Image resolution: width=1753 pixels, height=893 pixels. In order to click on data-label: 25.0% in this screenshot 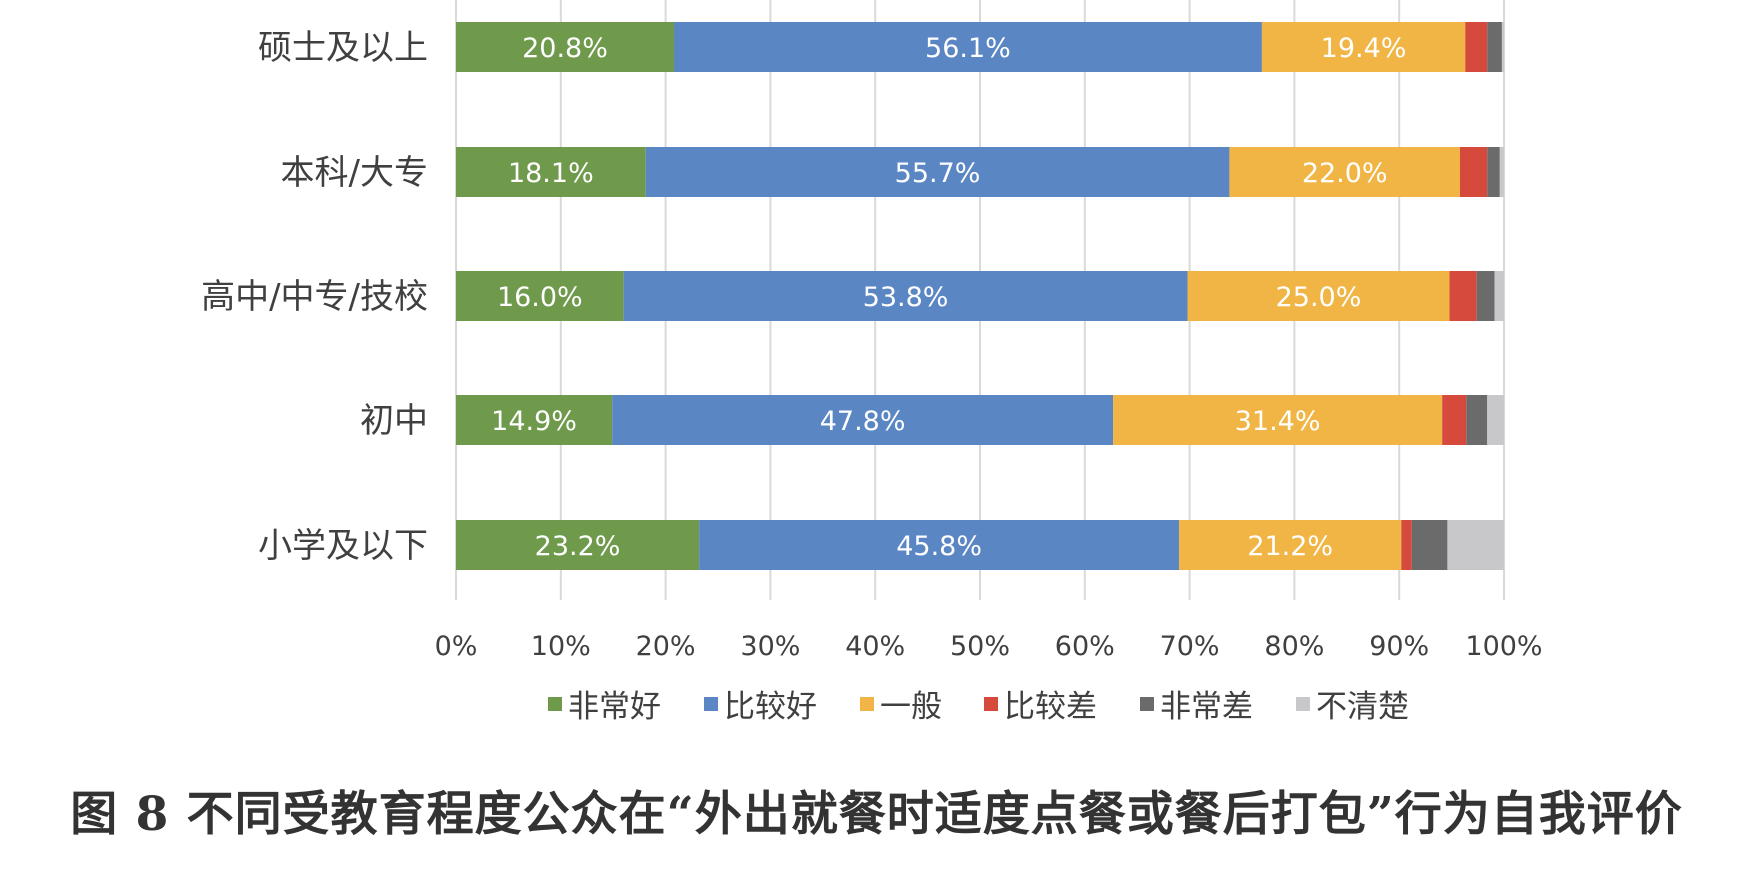, I will do `click(1319, 297)`.